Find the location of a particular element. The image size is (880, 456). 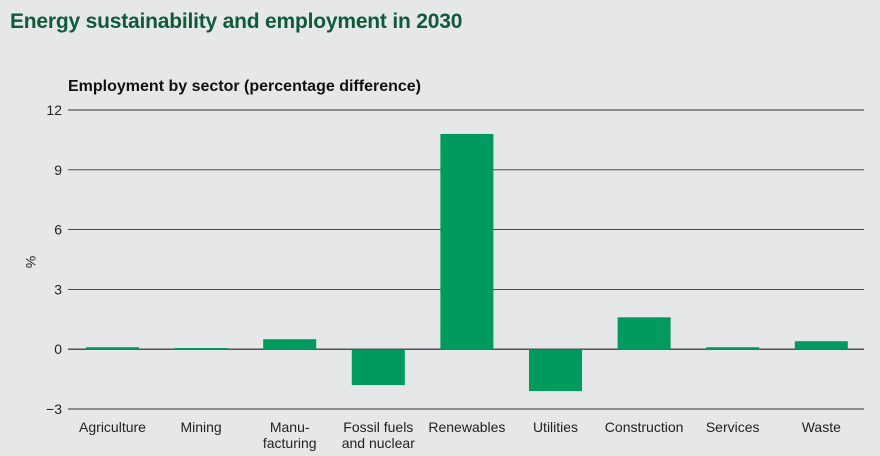

y-tick-label: 0 is located at coordinates (58, 349).